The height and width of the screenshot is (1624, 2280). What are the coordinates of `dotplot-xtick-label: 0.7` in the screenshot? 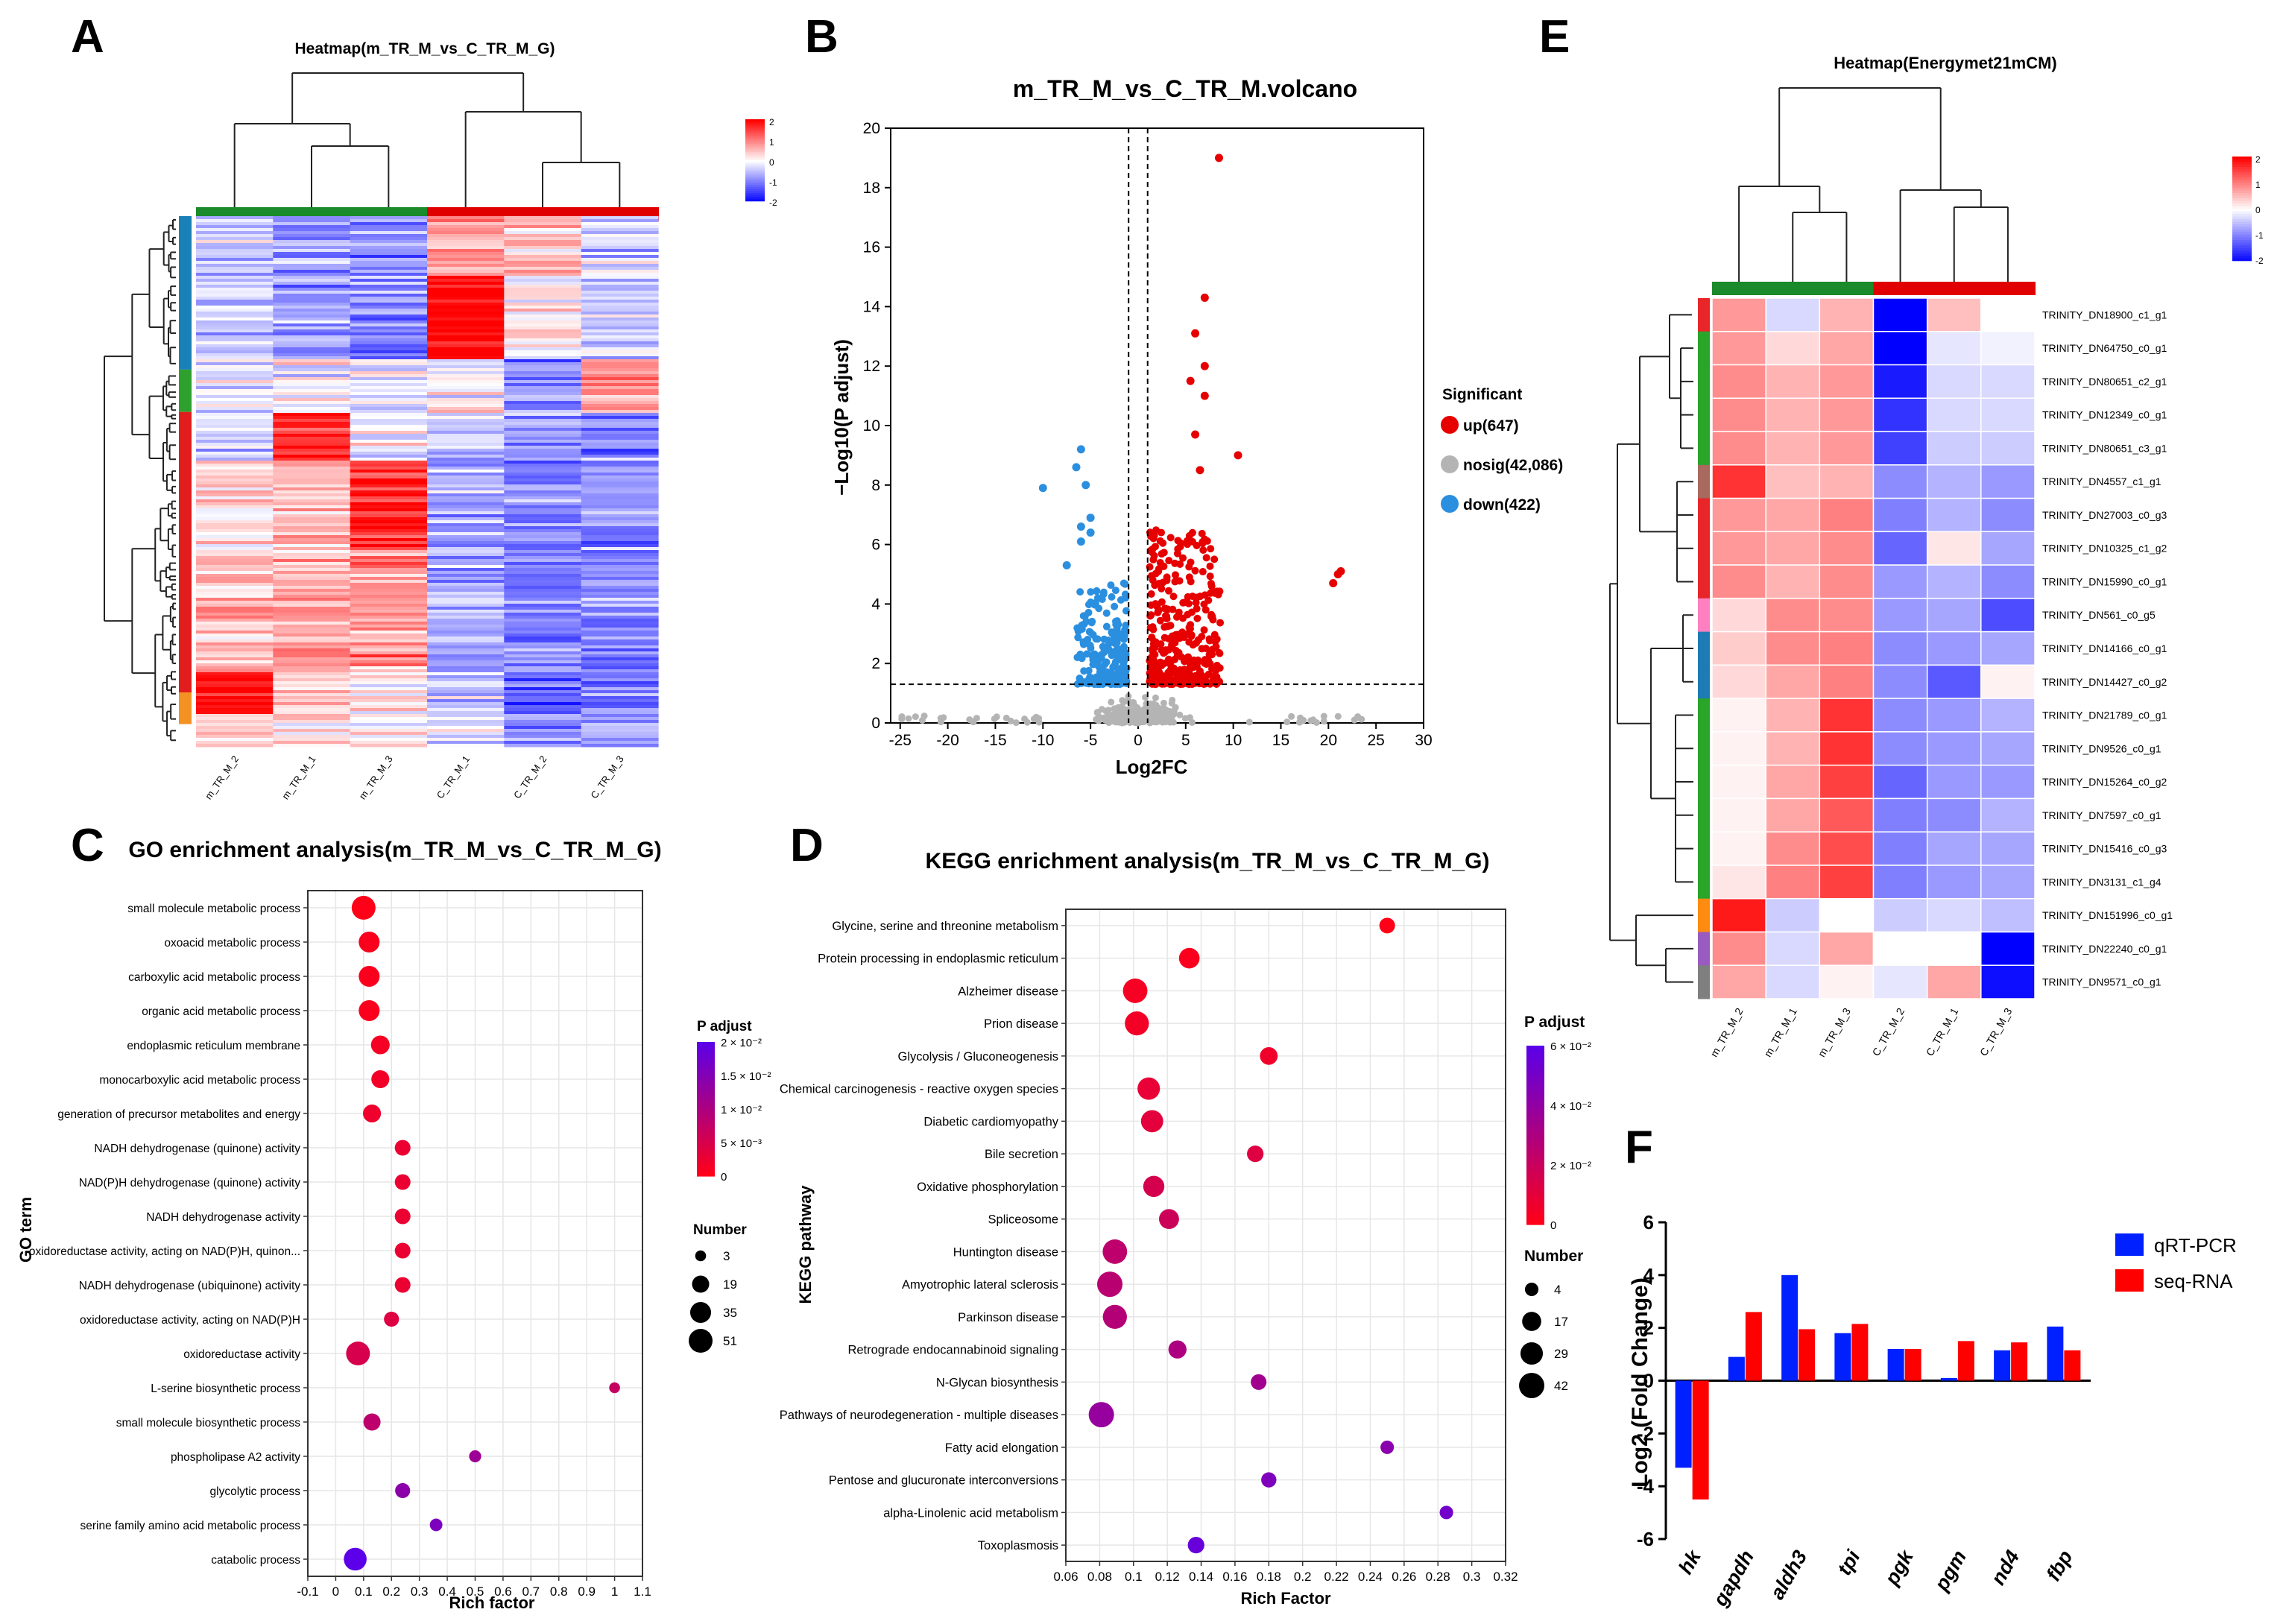 It's located at (531, 1591).